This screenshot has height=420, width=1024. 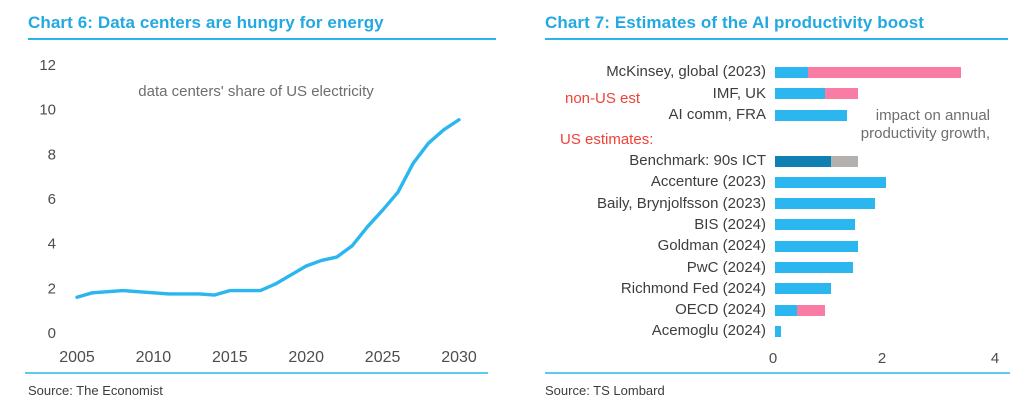 What do you see at coordinates (776, 39) in the screenshot?
I see `chart7-title-underline` at bounding box center [776, 39].